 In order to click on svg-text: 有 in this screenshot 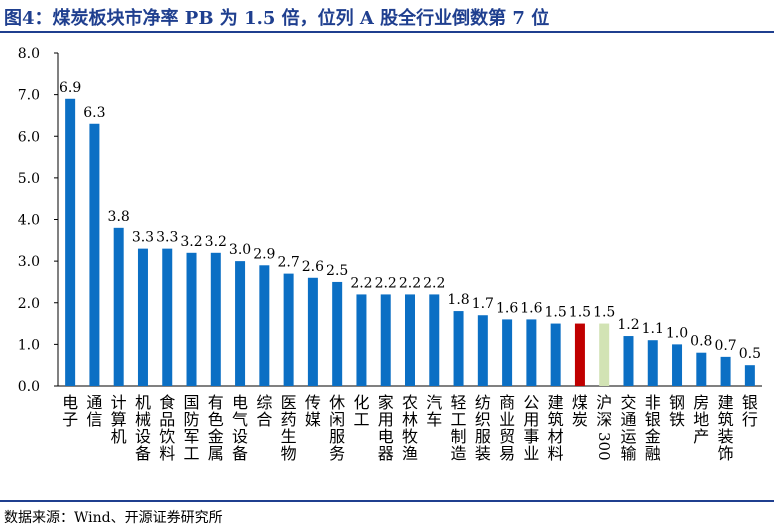, I will do `click(216, 402)`.